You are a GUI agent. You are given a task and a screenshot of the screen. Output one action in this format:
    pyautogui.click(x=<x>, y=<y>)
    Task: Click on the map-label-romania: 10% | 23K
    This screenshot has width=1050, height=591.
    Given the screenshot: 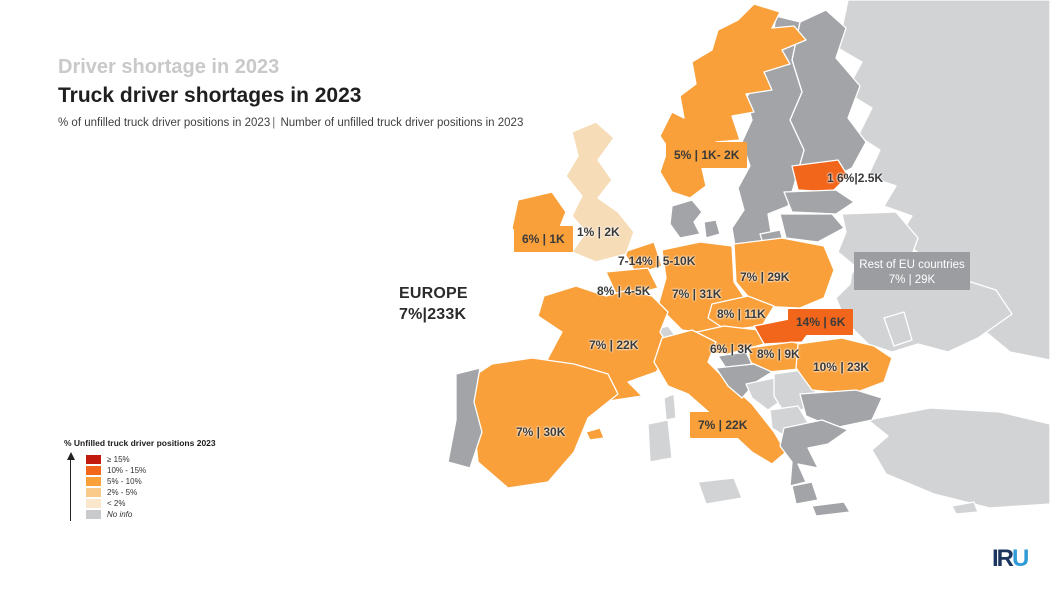 What is the action you would take?
    pyautogui.click(x=841, y=367)
    